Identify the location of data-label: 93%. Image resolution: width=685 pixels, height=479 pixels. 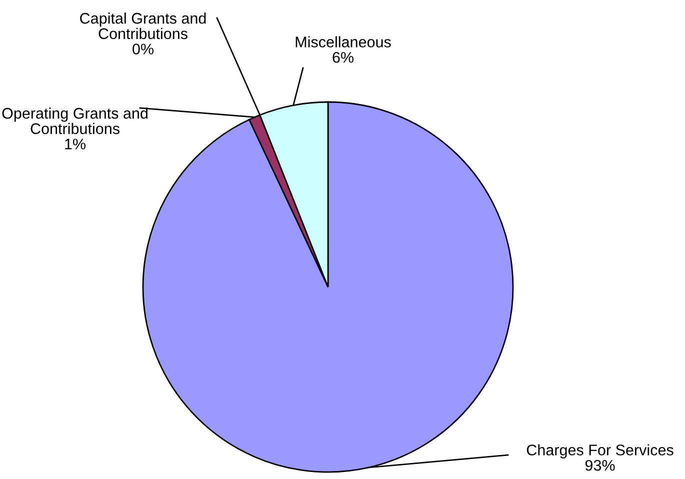
(600, 465).